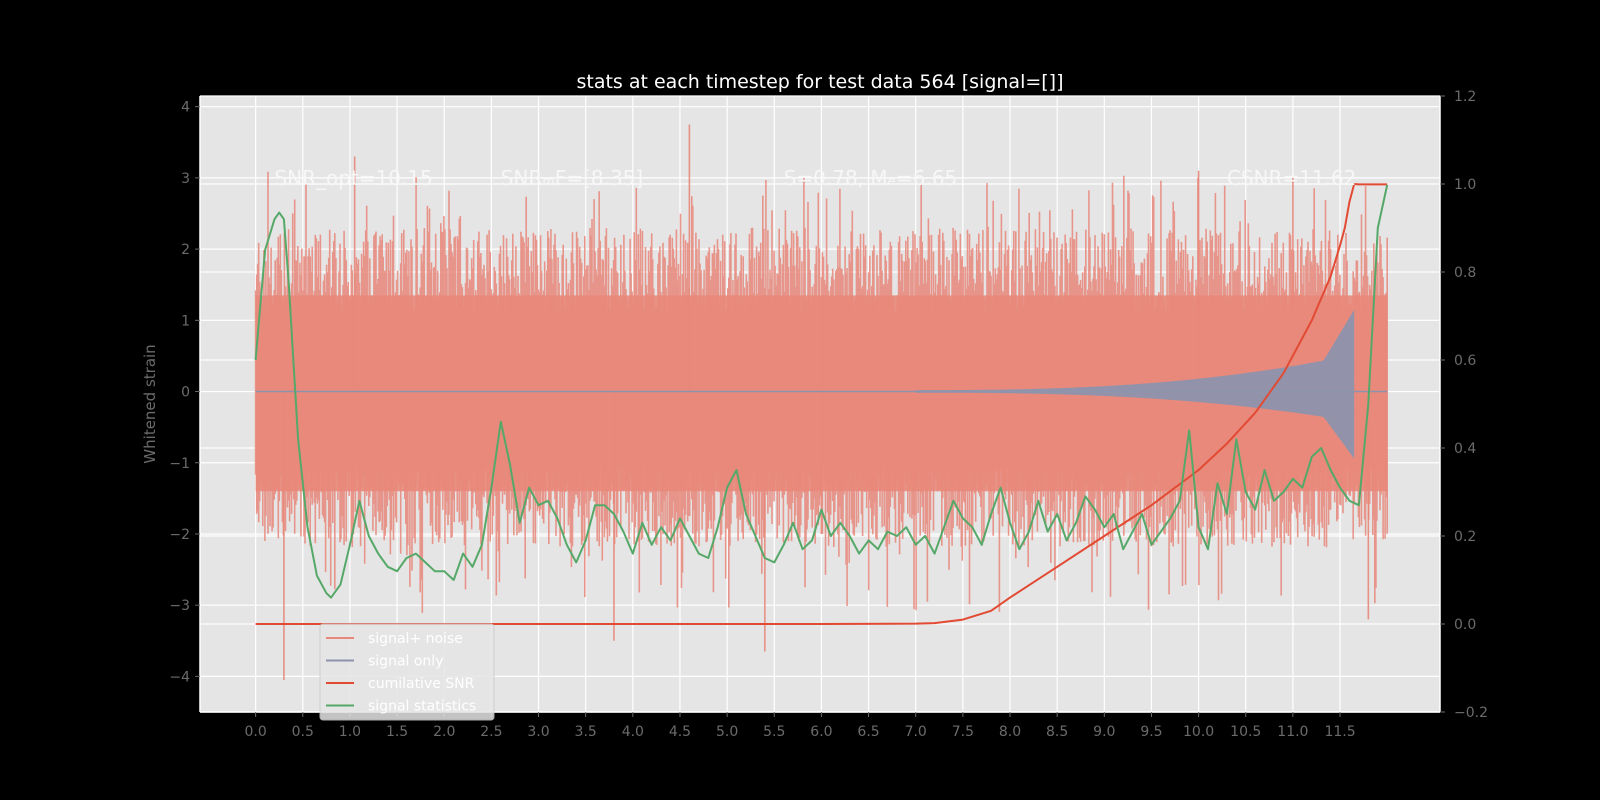 The width and height of the screenshot is (1600, 800). What do you see at coordinates (774, 732) in the screenshot?
I see `x-tick-label: 5.5` at bounding box center [774, 732].